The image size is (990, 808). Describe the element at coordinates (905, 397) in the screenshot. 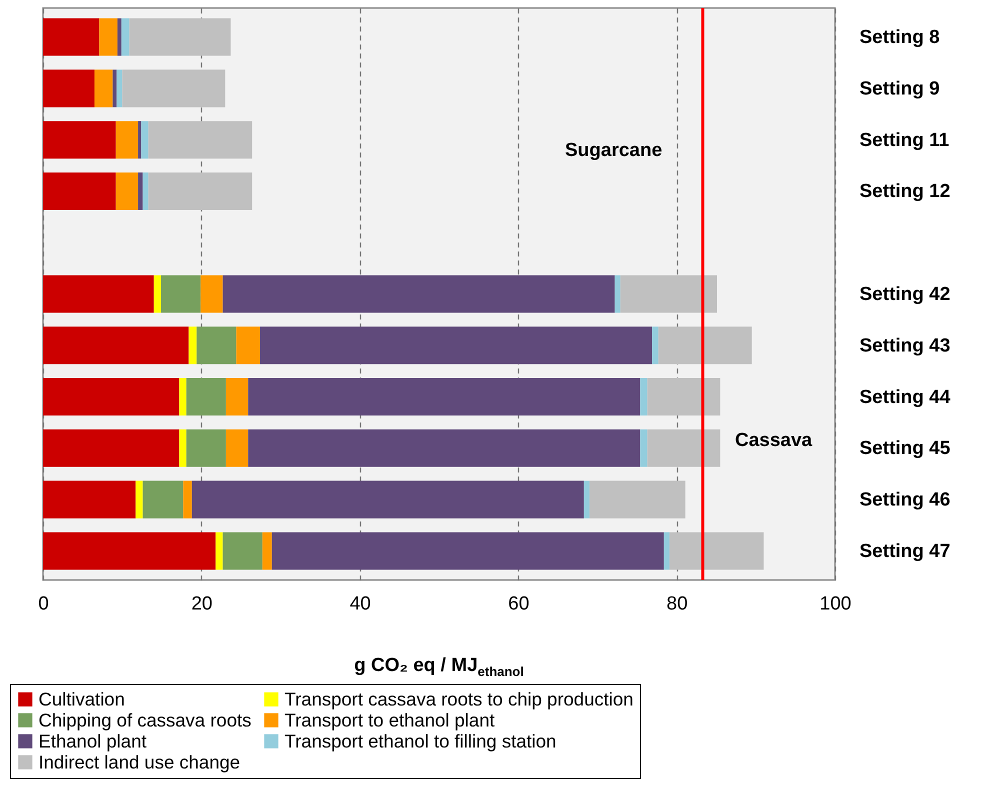

I see `y-tick-label: Setting 44` at that location.